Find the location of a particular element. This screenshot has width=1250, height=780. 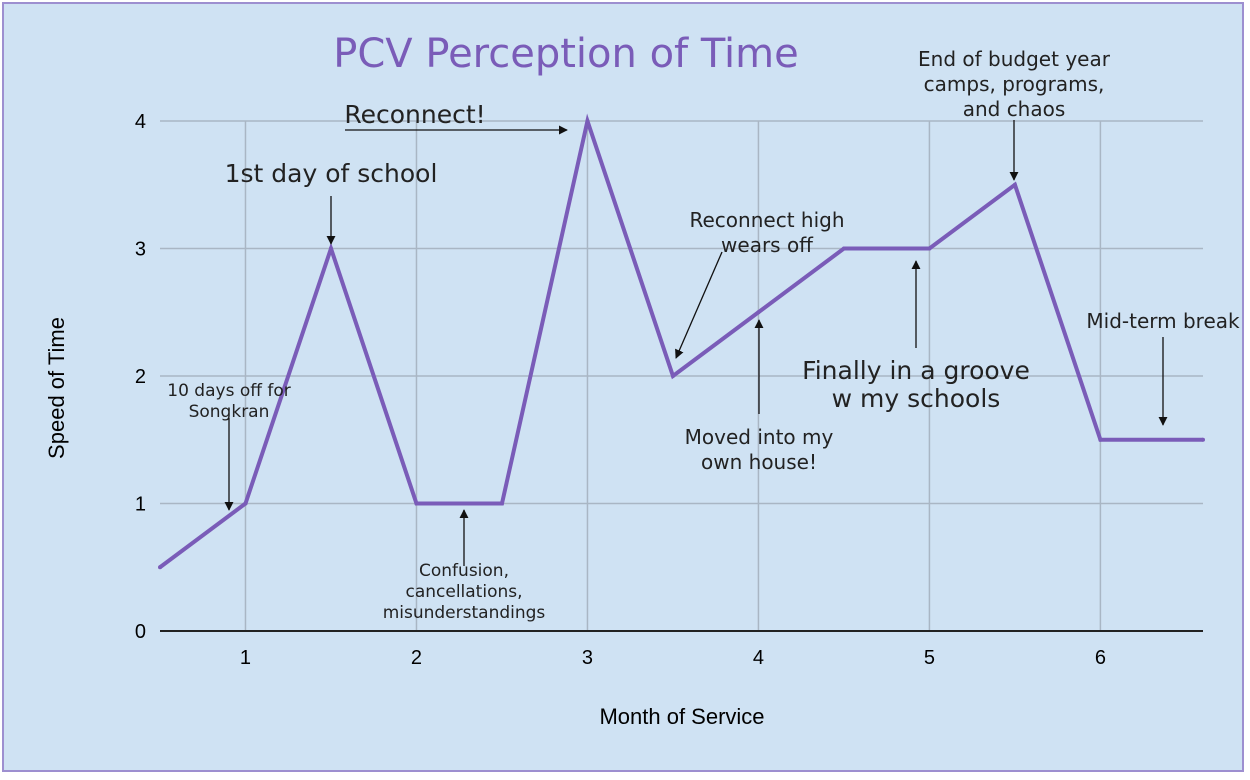

annotation-text: misunderstandings is located at coordinates (464, 613).